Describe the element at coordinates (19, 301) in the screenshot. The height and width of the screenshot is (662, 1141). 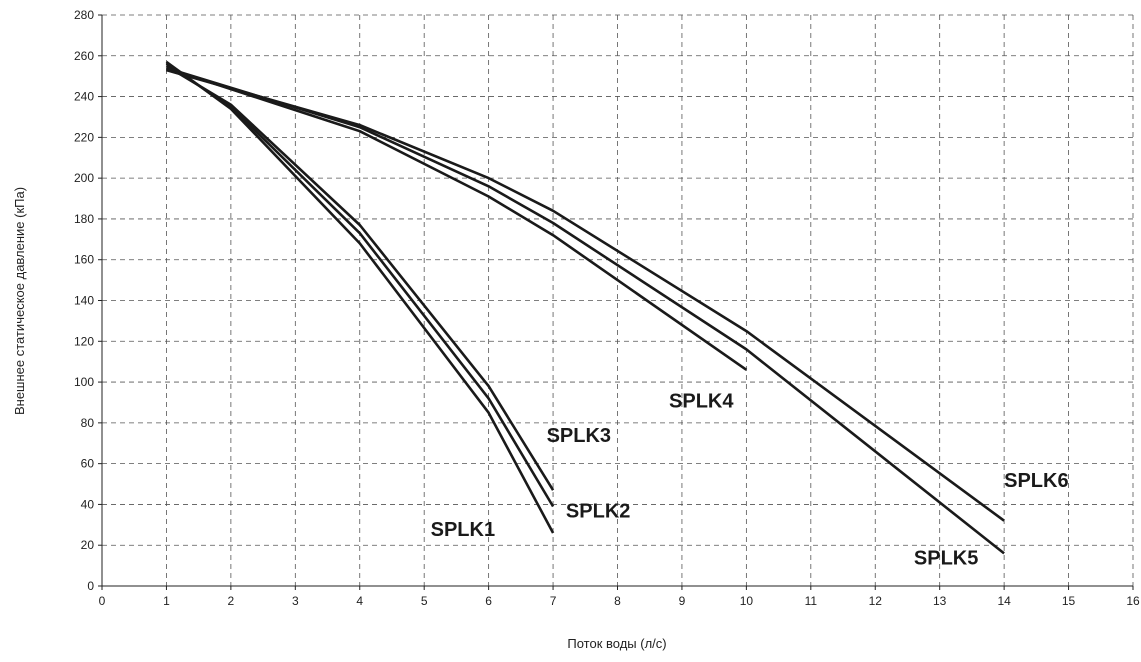
I see `y-axis-title: Внешнее статическое давление (кПа)` at that location.